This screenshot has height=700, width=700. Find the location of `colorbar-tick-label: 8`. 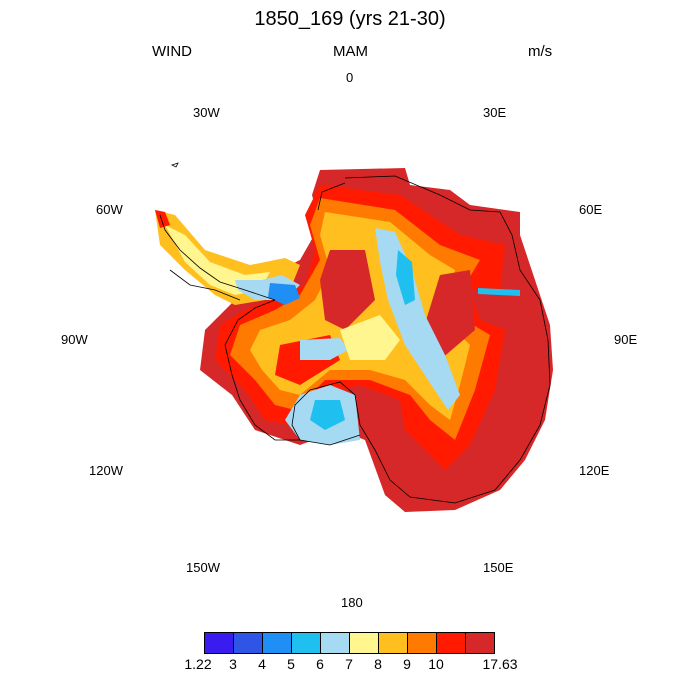

colorbar-tick-label: 8 is located at coordinates (378, 664).